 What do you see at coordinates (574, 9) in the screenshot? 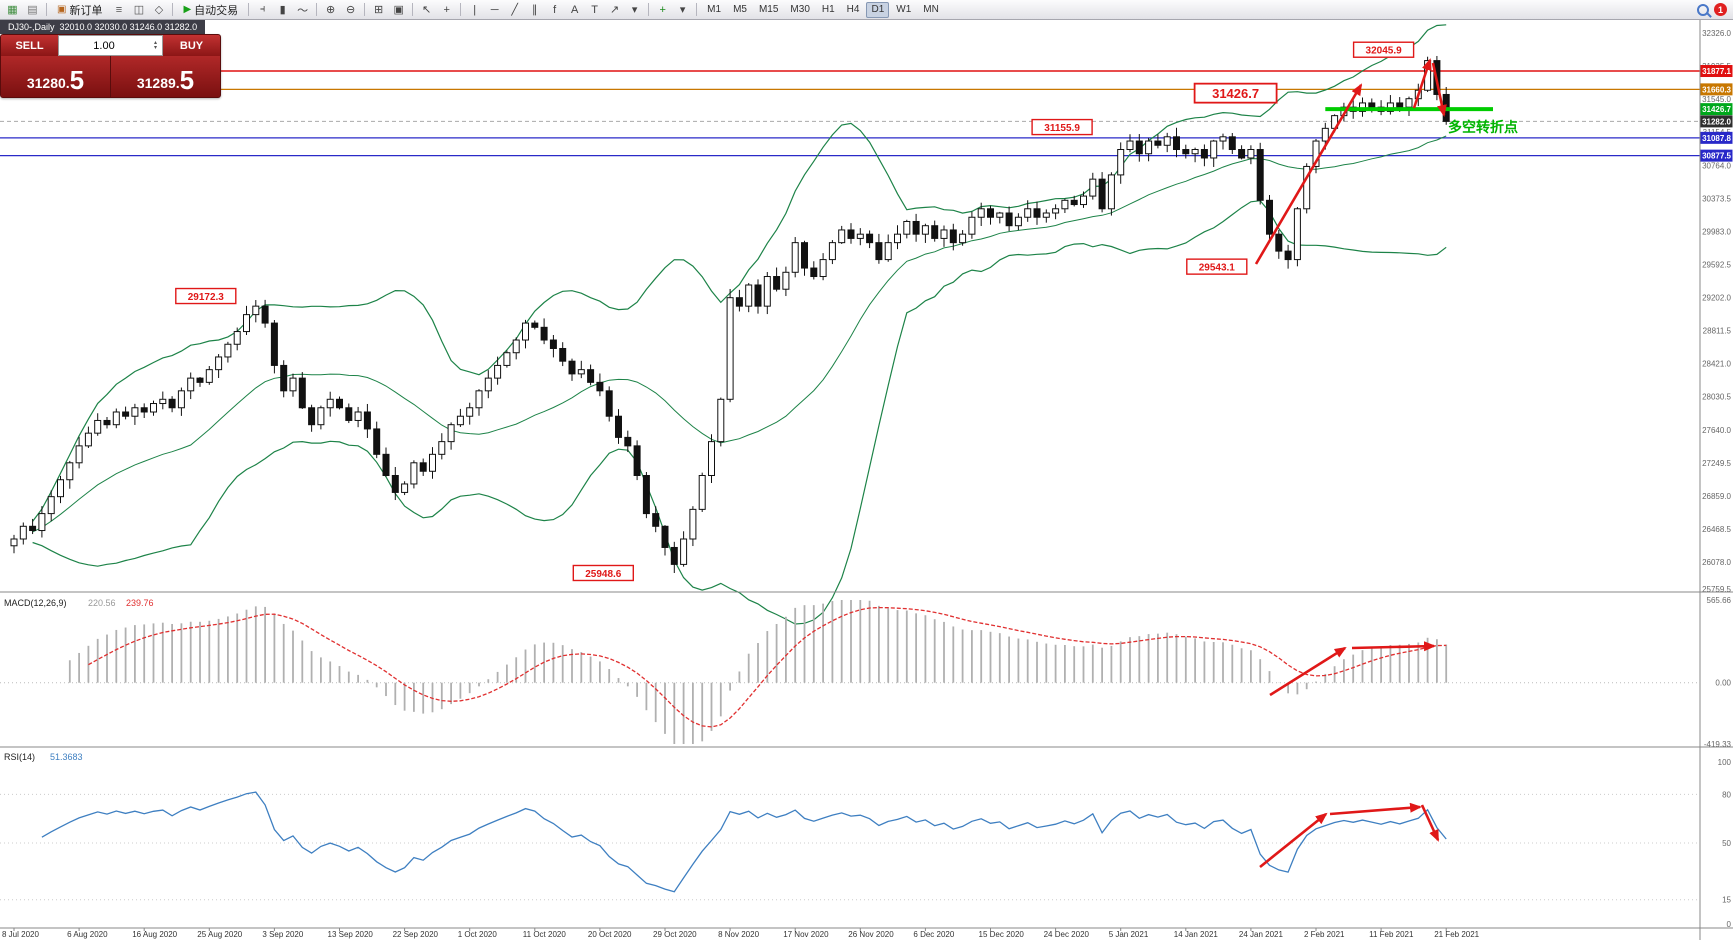
I see `text-icon: A` at bounding box center [574, 9].